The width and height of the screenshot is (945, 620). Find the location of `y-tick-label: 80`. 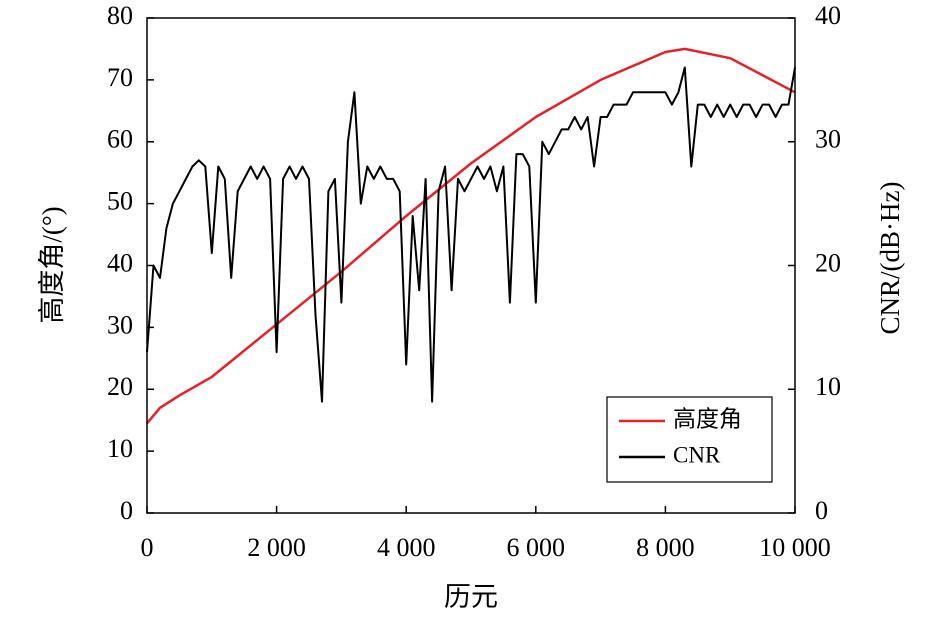

y-tick-label: 80 is located at coordinates (120, 15).